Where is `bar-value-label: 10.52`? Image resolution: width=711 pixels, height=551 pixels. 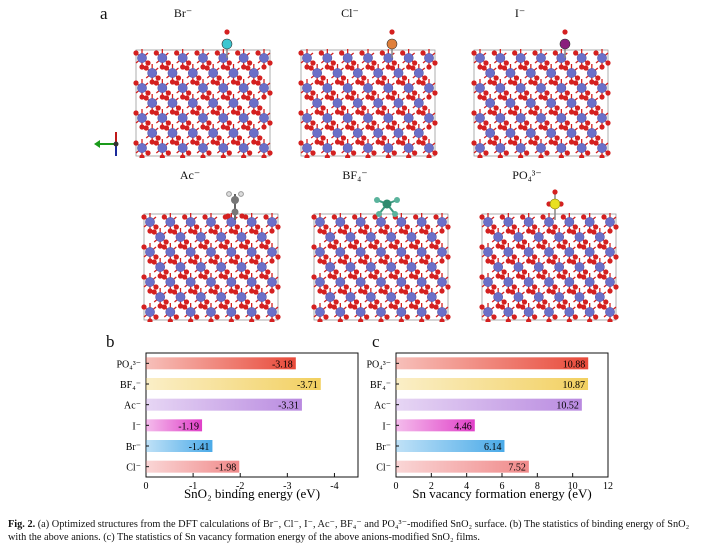 bar-value-label: 10.52 is located at coordinates (567, 406).